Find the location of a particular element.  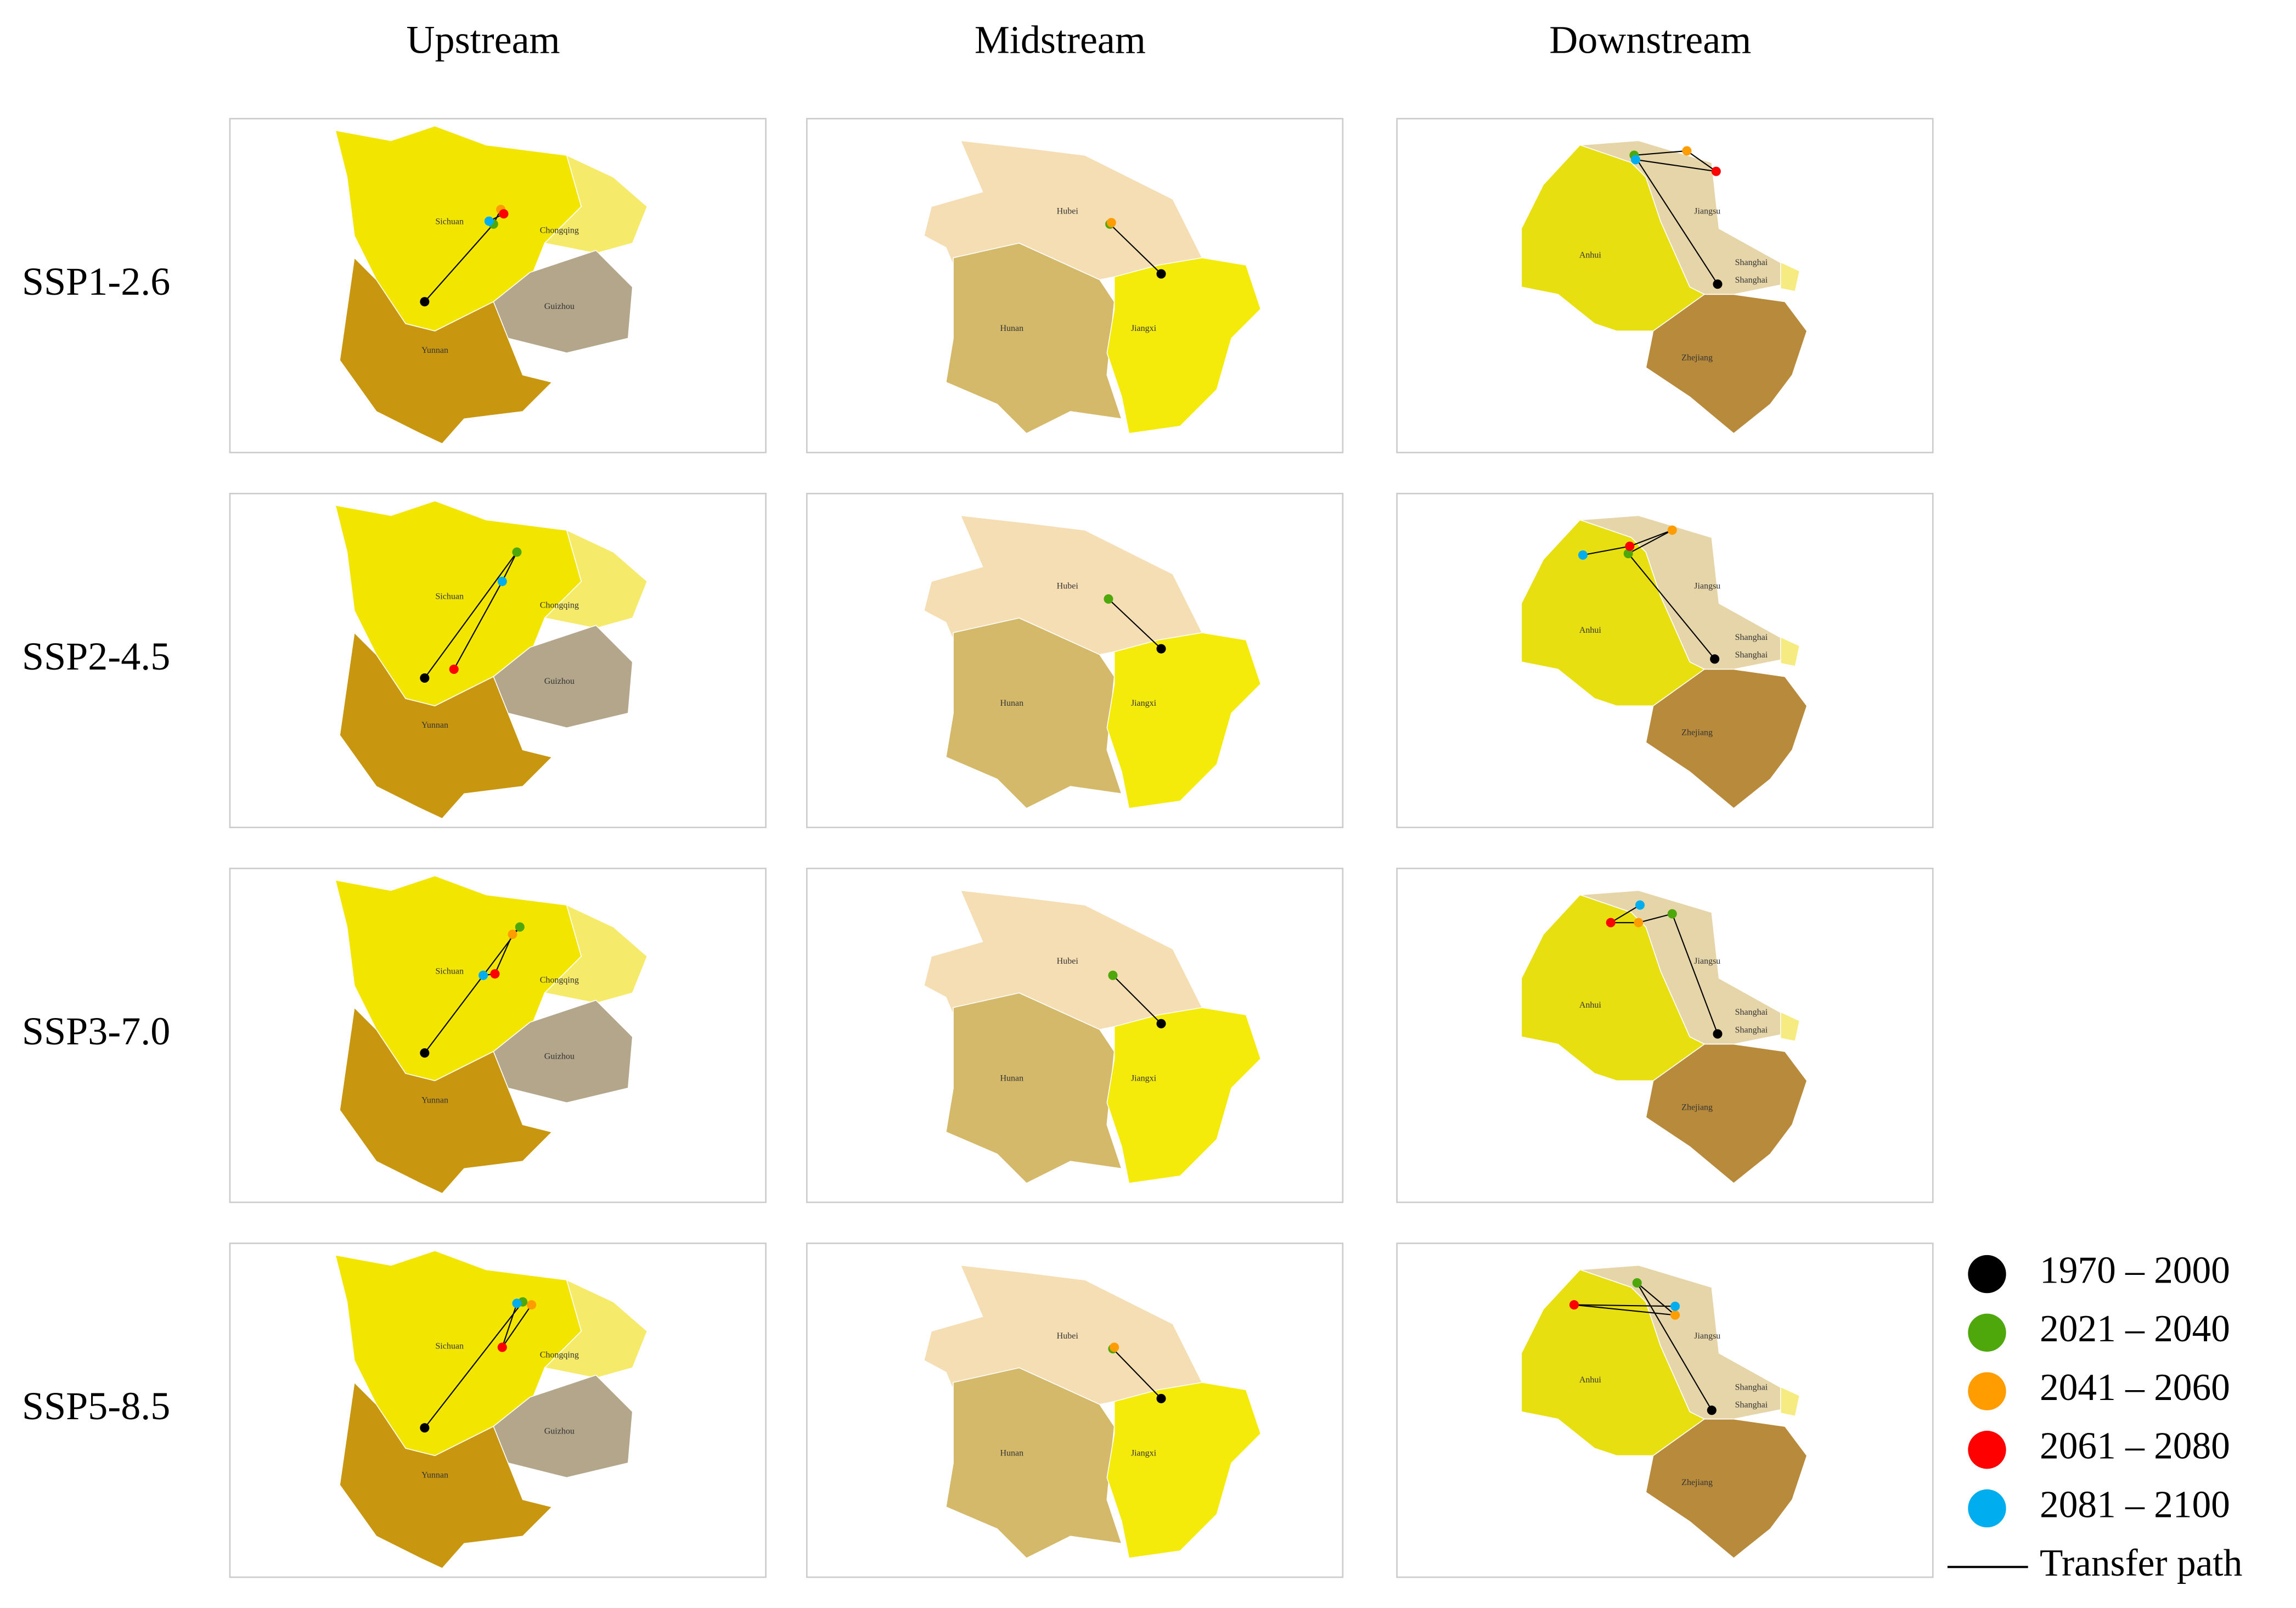

column-title: Midstream is located at coordinates (1060, 40).